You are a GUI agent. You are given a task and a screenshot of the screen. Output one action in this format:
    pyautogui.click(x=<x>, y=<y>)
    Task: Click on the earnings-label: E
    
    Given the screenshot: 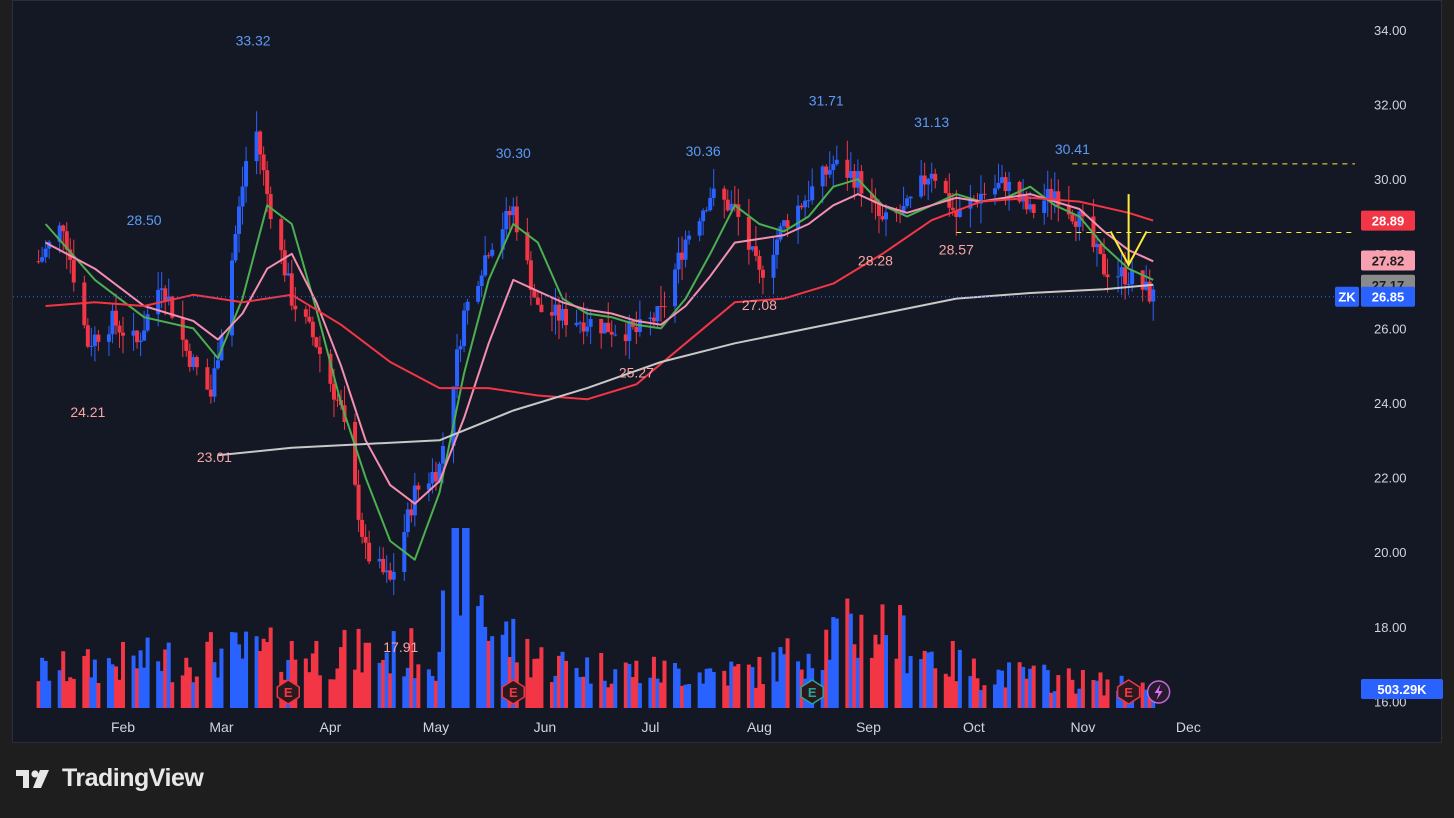 What is the action you would take?
    pyautogui.click(x=812, y=692)
    